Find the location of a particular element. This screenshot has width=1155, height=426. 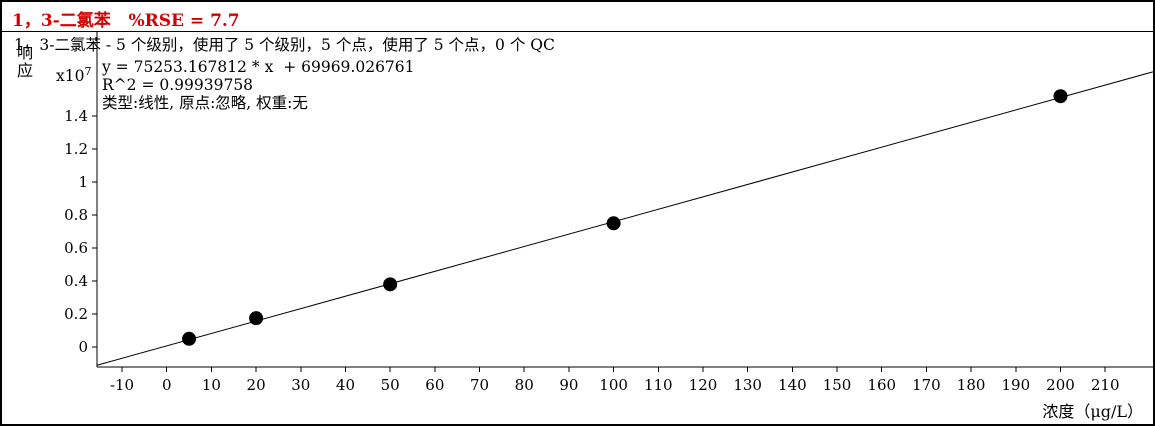

x-tick-label: 160 is located at coordinates (881, 385).